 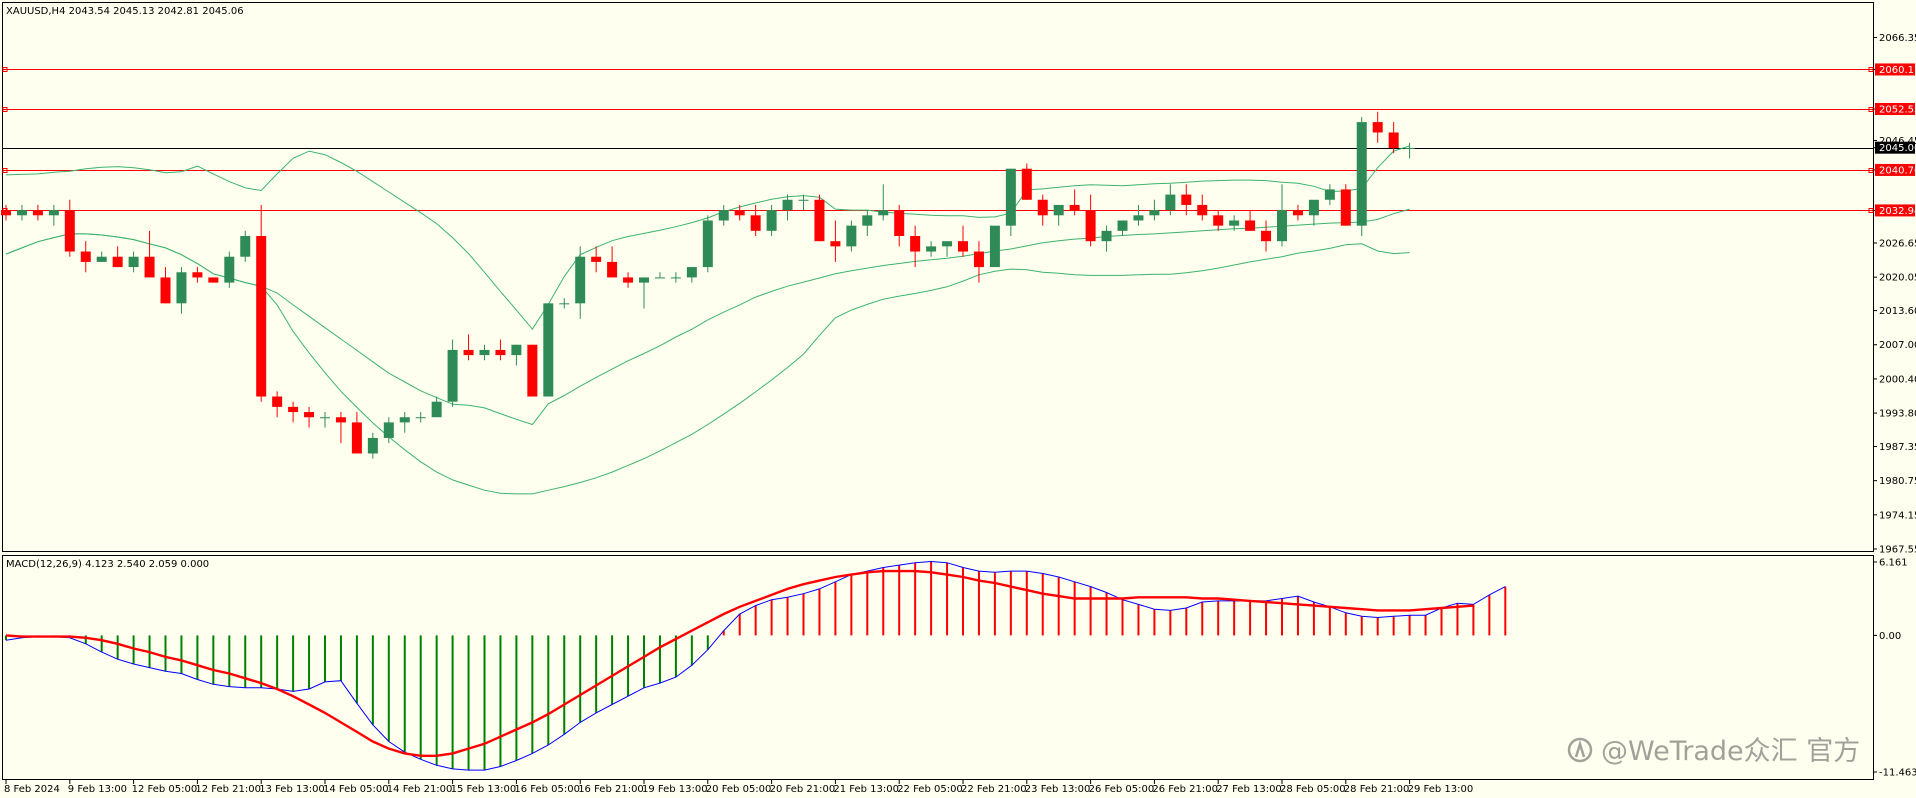 I want to click on time-tick-label-10: 19 Feb 13:00, so click(x=675, y=789).